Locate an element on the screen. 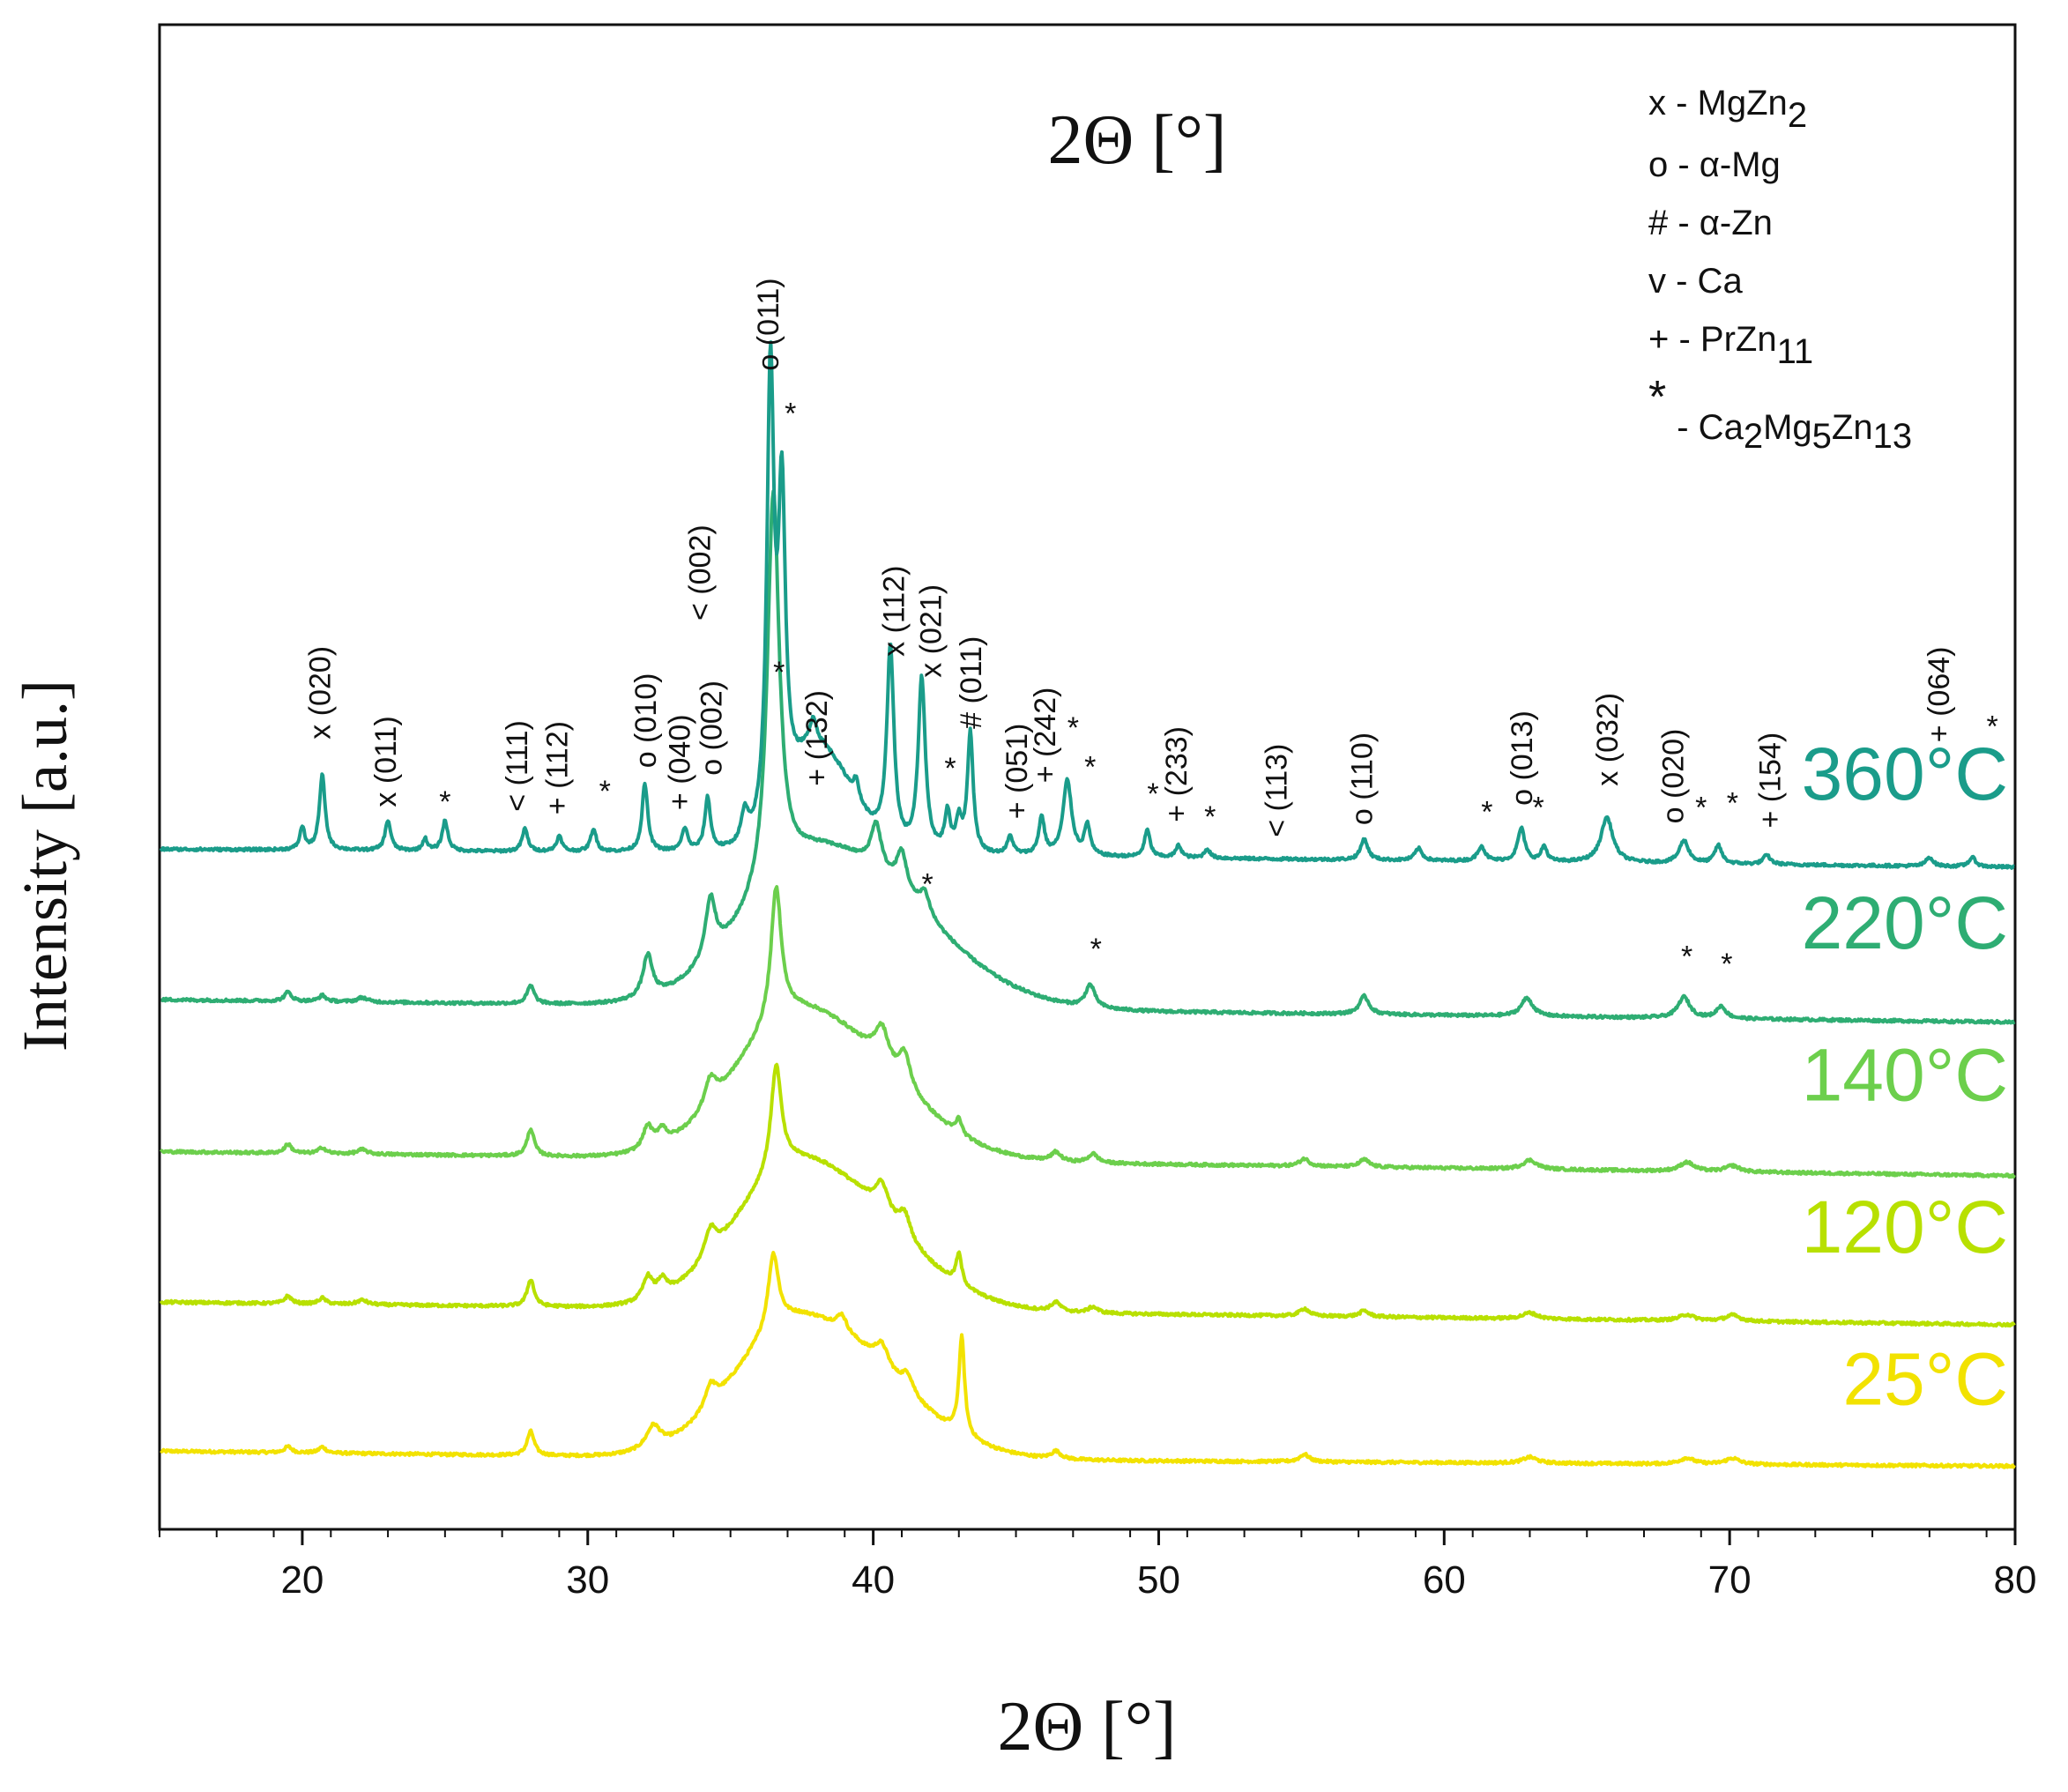 The image size is (2068, 1792). peak-label: o (011) is located at coordinates (768, 324).